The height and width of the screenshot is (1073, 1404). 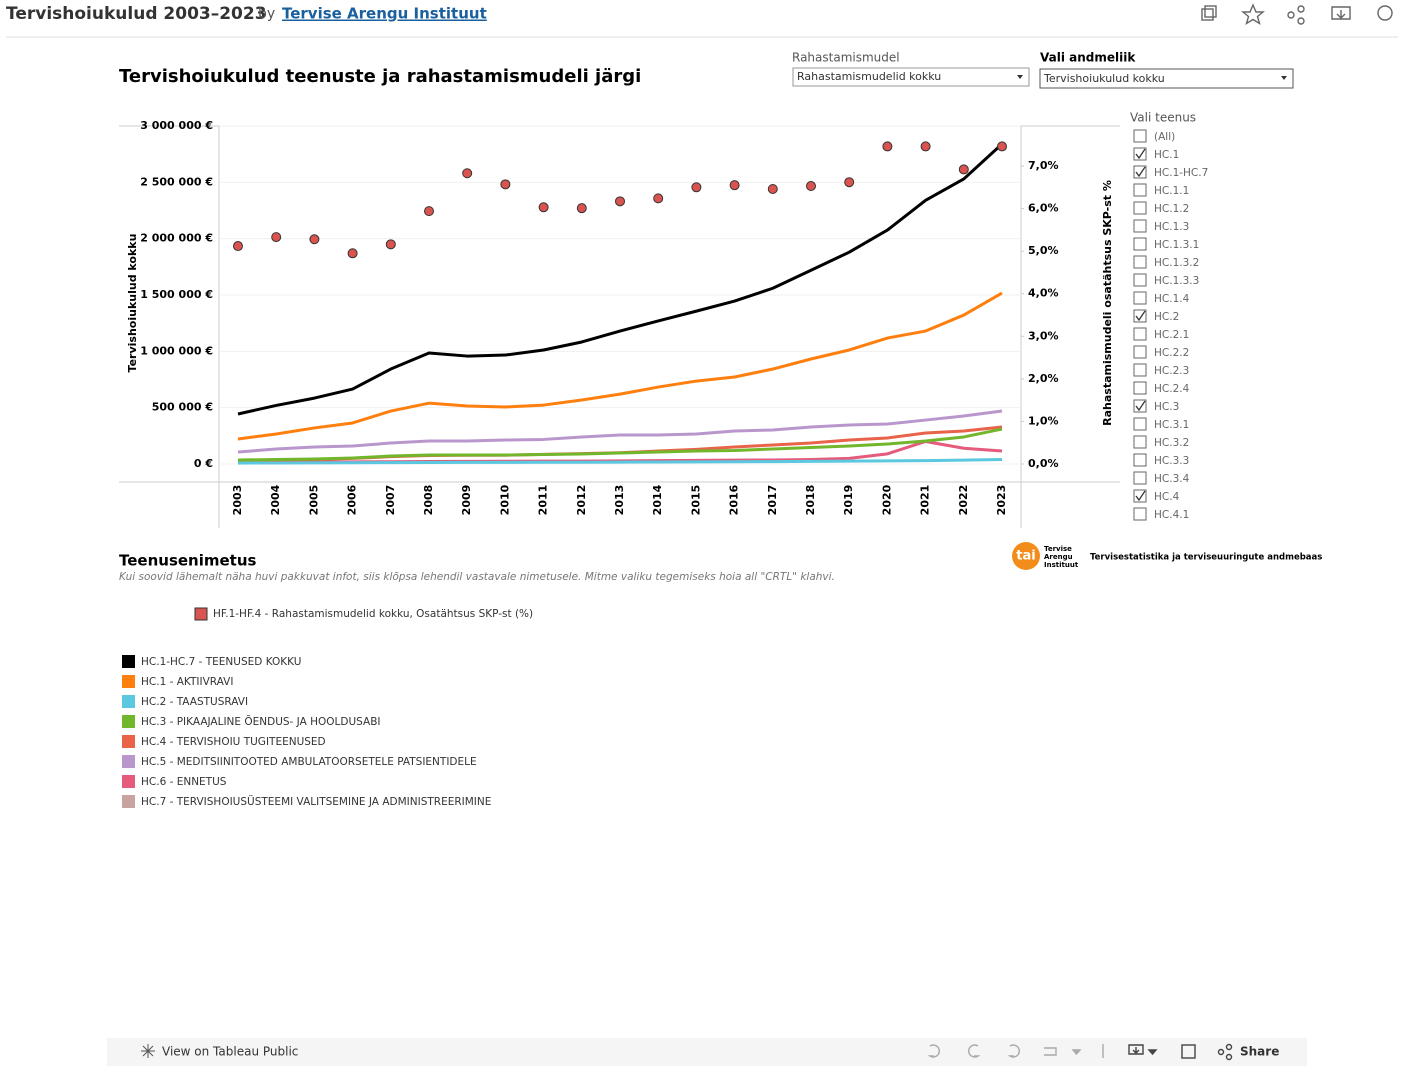 What do you see at coordinates (1171, 461) in the screenshot?
I see `checkbox-label: HC.3.3` at bounding box center [1171, 461].